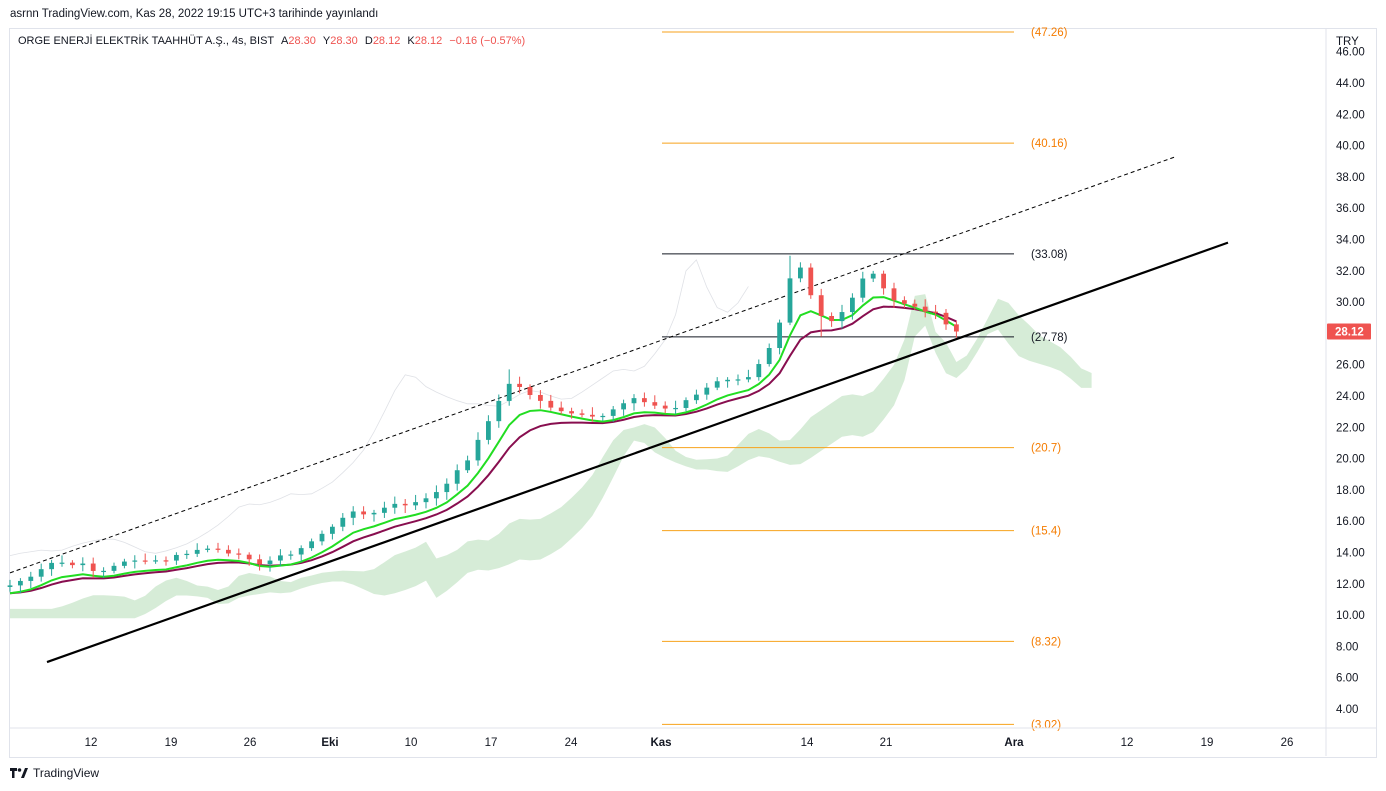  Describe the element at coordinates (411, 743) in the screenshot. I see `time-tick-label: 10` at that location.